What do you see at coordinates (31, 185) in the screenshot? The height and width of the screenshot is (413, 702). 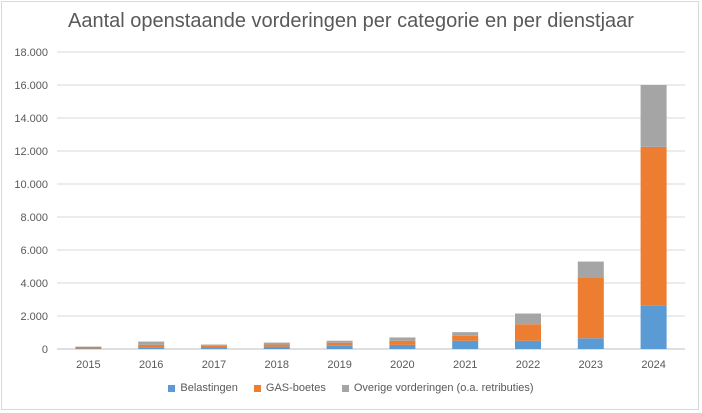 I see `y-tick-label: 10.000` at bounding box center [31, 185].